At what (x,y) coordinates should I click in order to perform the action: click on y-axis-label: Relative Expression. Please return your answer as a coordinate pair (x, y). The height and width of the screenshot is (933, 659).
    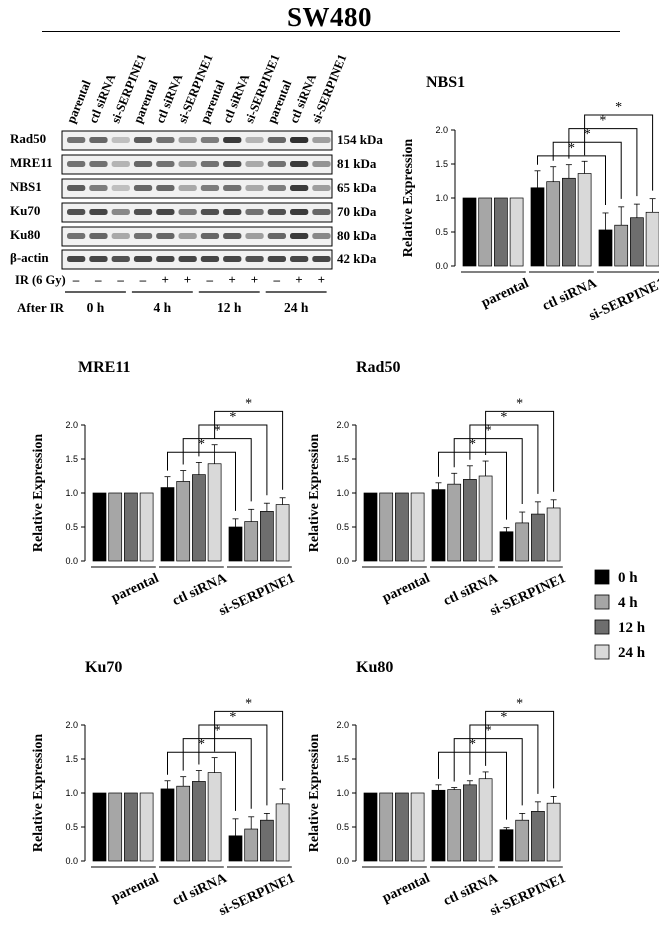
    Looking at the image, I should click on (38, 493).